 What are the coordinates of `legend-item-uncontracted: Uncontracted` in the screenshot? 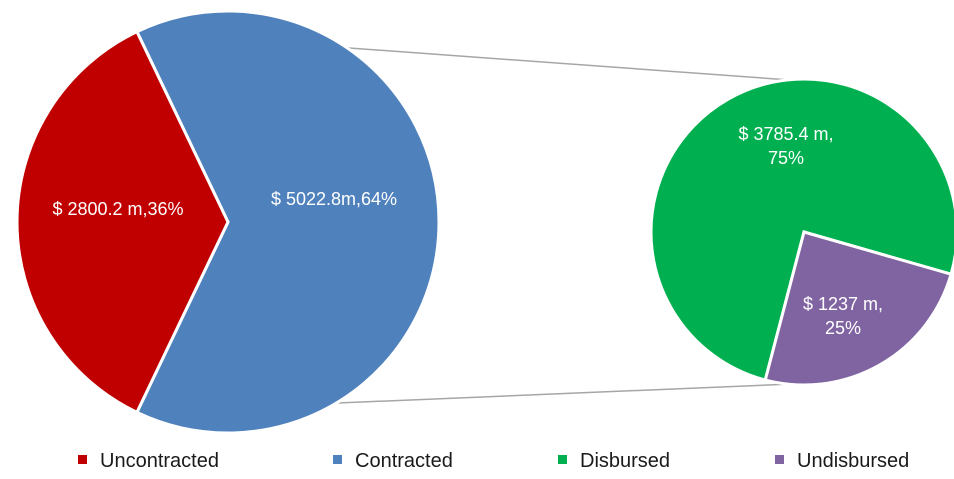 It's located at (148, 461).